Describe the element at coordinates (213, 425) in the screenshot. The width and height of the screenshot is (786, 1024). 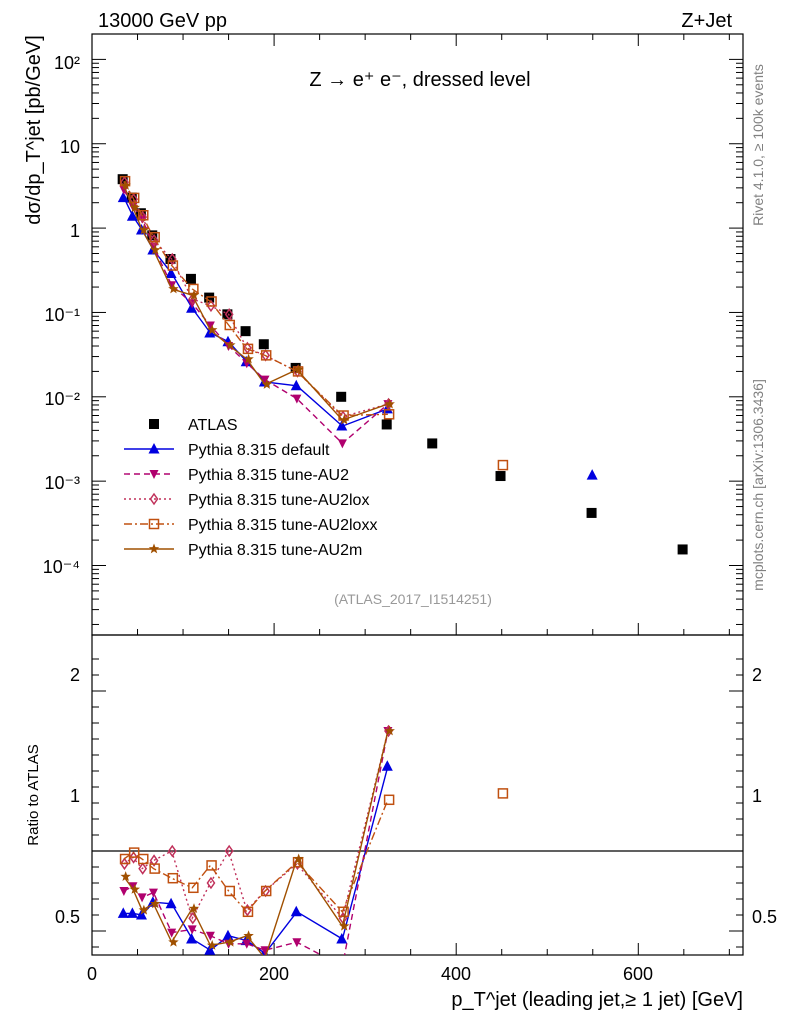
I see `legend-label: ATLAS` at that location.